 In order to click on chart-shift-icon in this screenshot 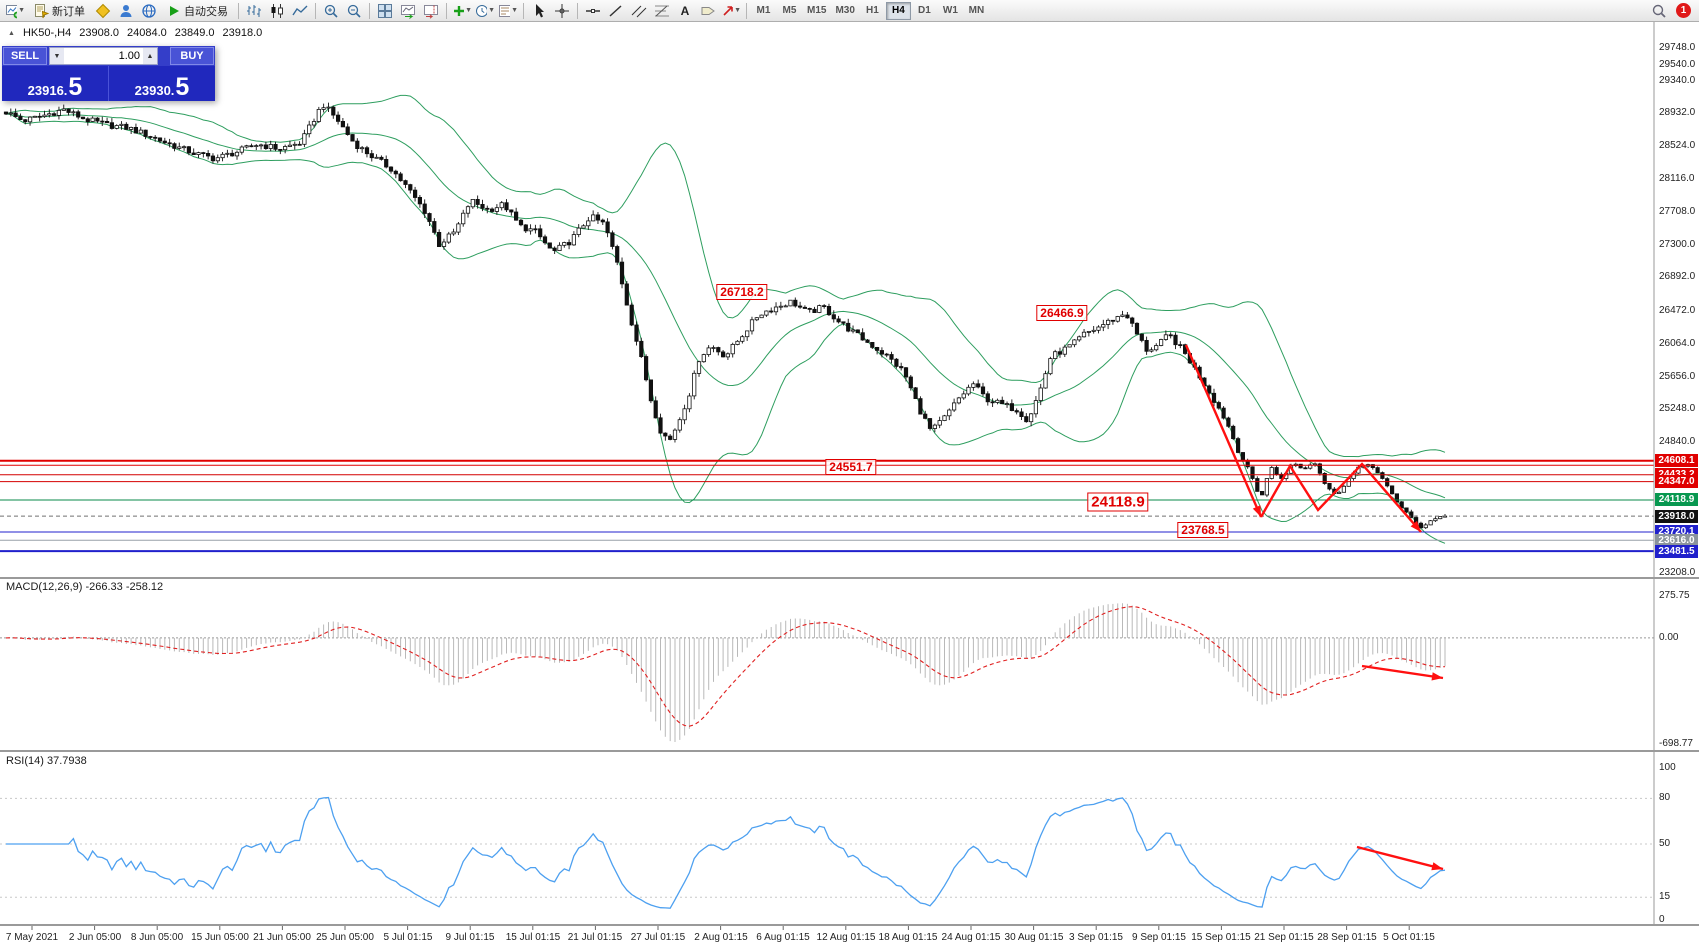, I will do `click(431, 11)`.